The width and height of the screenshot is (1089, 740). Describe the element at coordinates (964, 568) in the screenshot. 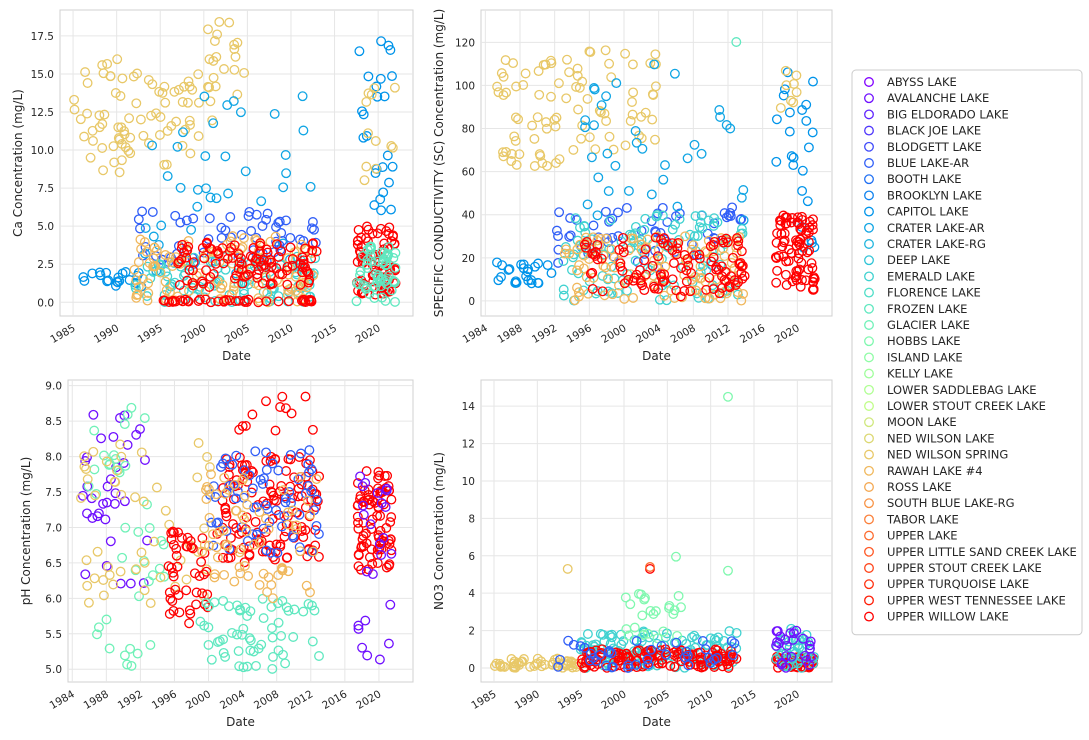

I see `legend-label: UPPER STOUT CREEK LAKE` at that location.